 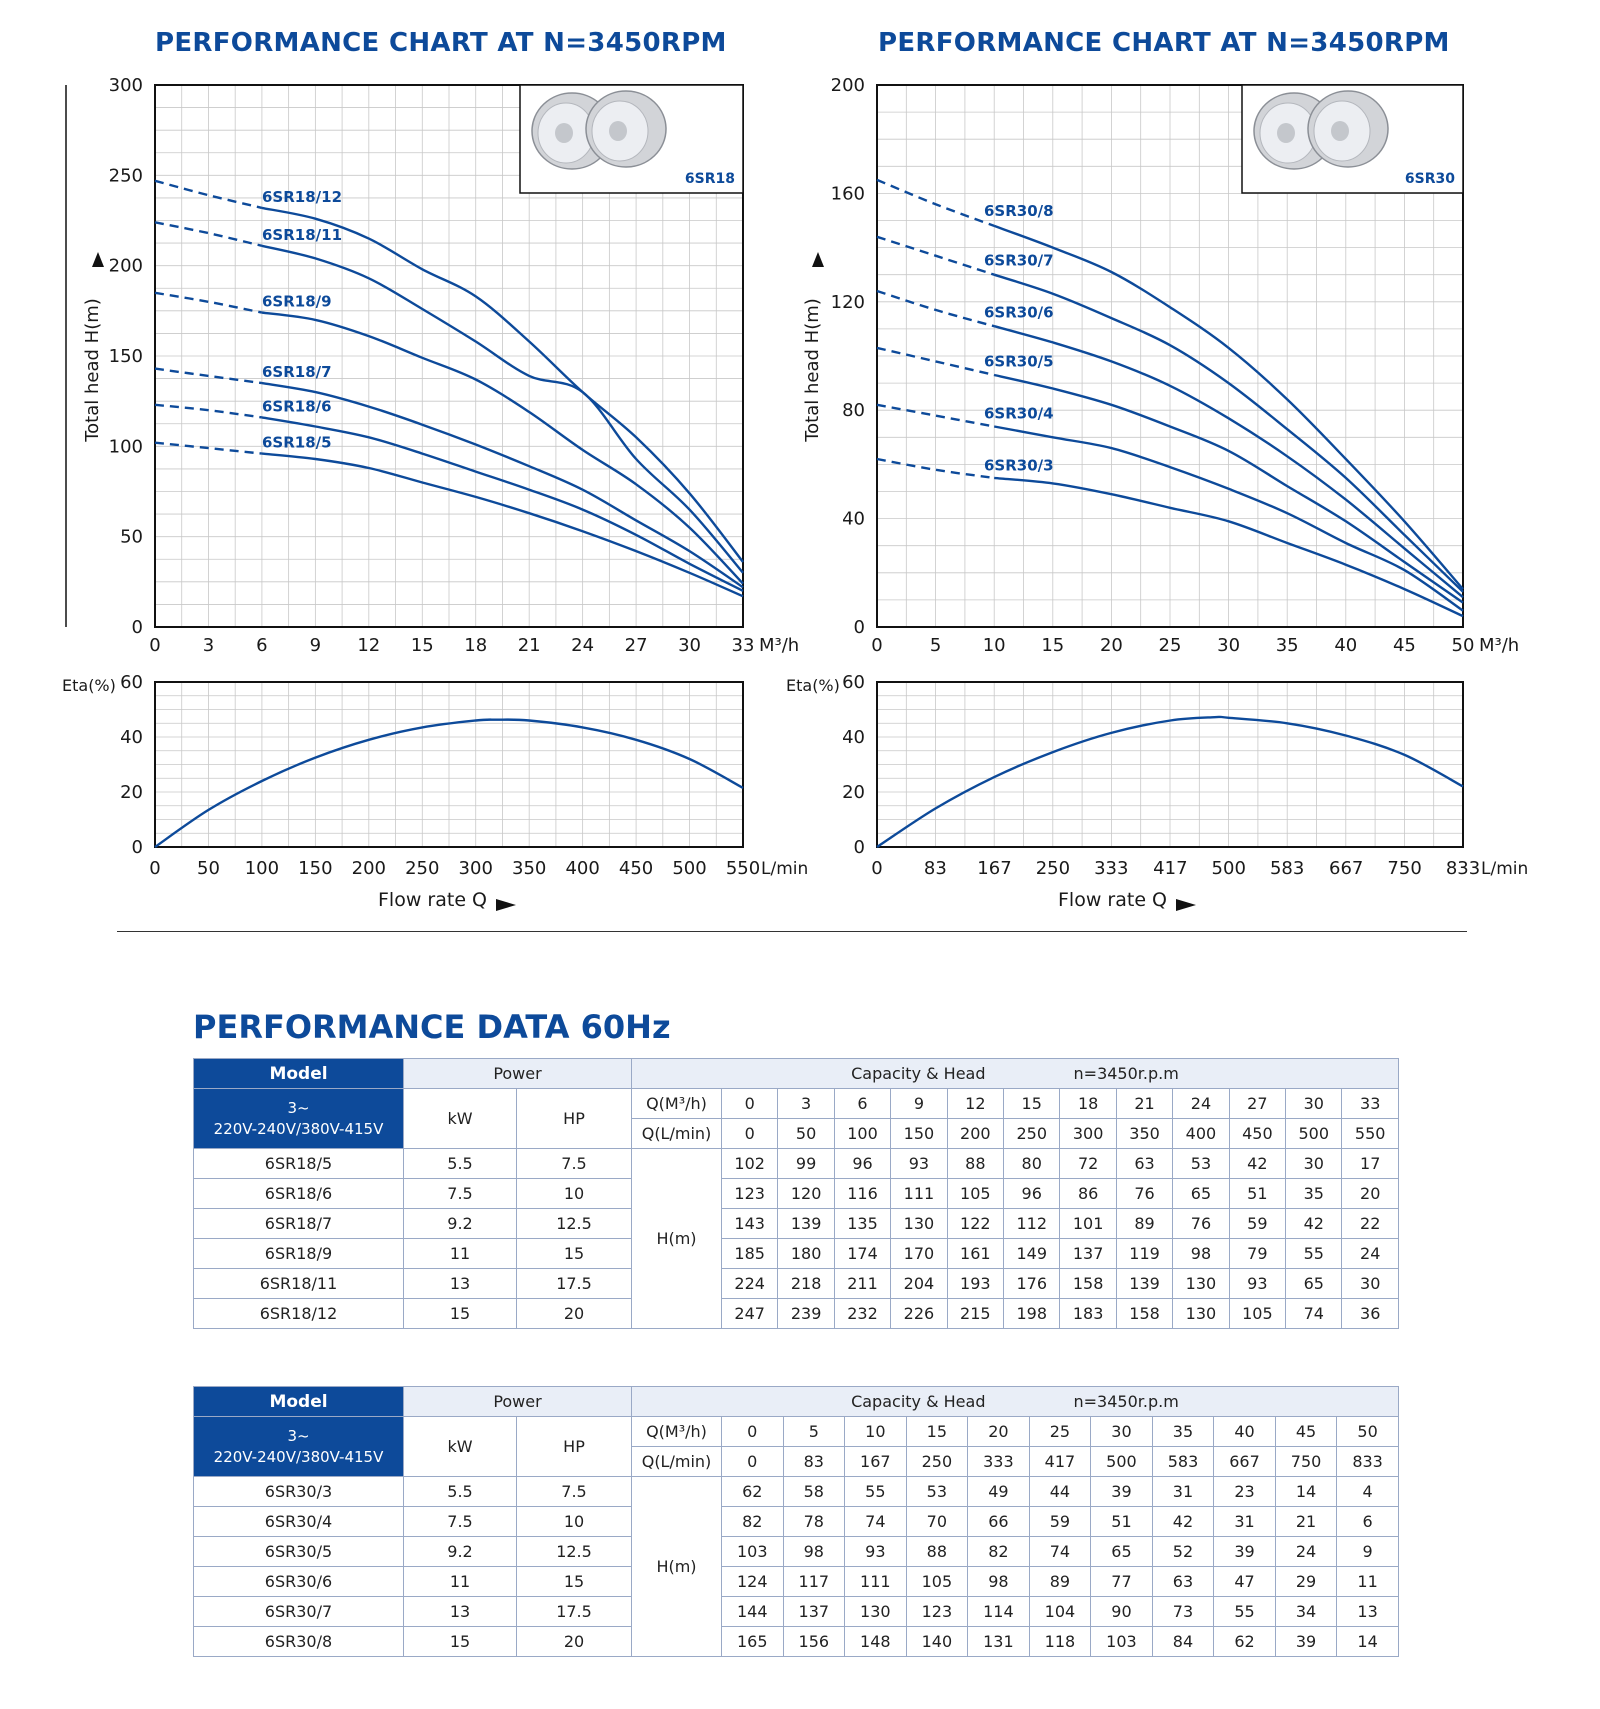 I want to click on eta-x-unit-label: L/min, so click(x=1504, y=869).